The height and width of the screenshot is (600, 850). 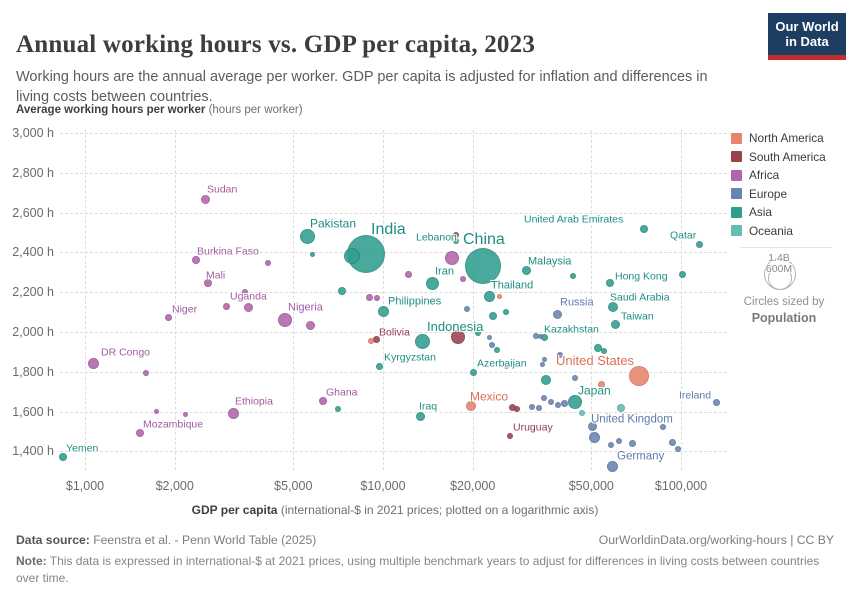 What do you see at coordinates (322, 400) in the screenshot?
I see `dot-ghana` at bounding box center [322, 400].